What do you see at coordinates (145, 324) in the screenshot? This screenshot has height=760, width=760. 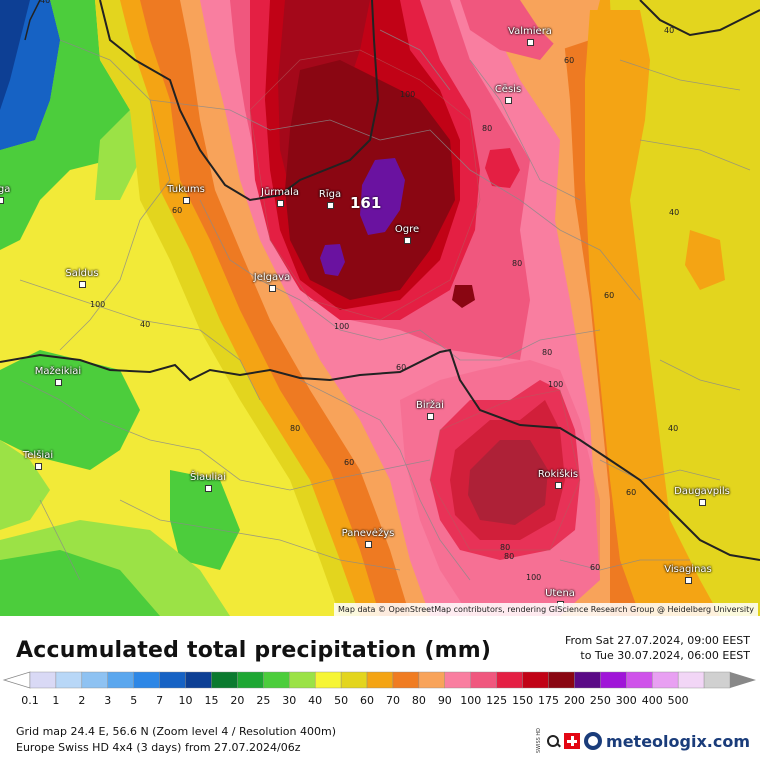 I see `contour-label: 40` at bounding box center [145, 324].